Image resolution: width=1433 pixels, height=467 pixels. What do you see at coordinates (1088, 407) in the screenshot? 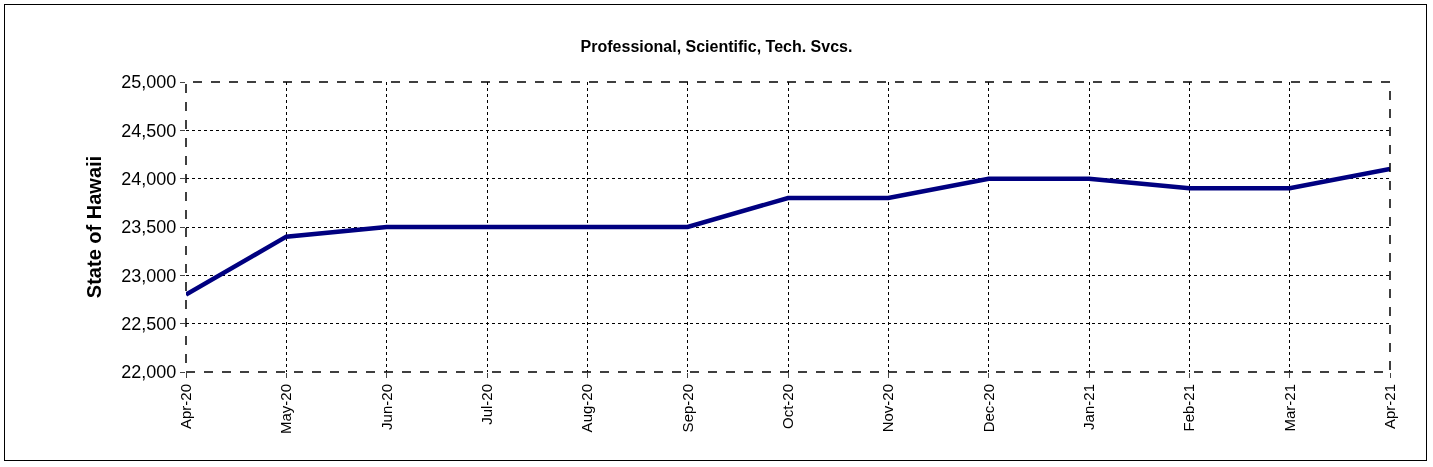
I see `x-tick-label: Jan-21` at bounding box center [1088, 407].